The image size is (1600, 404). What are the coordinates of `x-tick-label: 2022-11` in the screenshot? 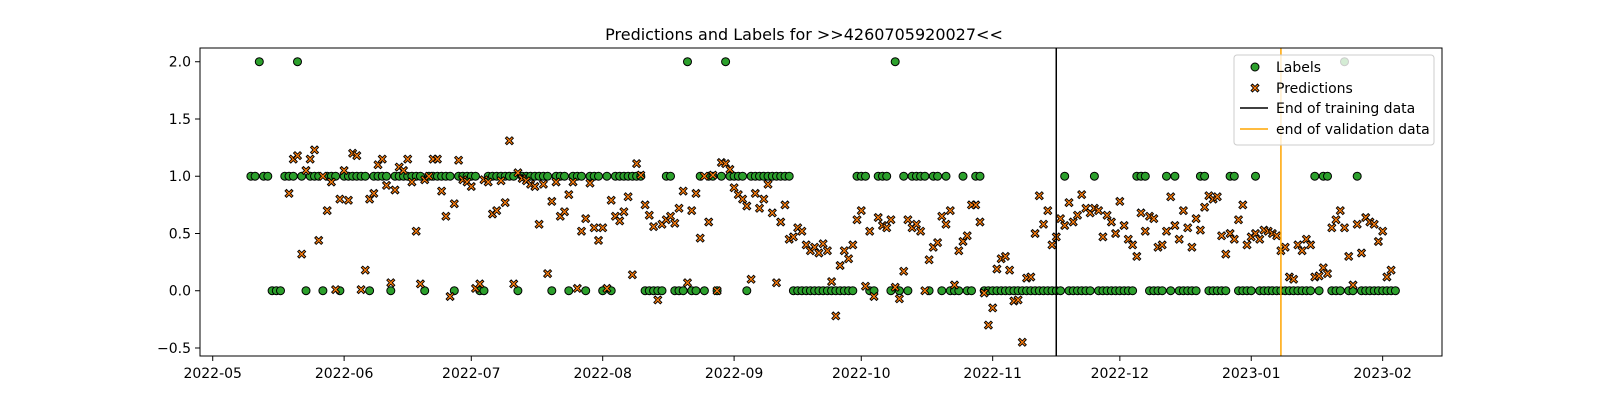 It's located at (992, 374).